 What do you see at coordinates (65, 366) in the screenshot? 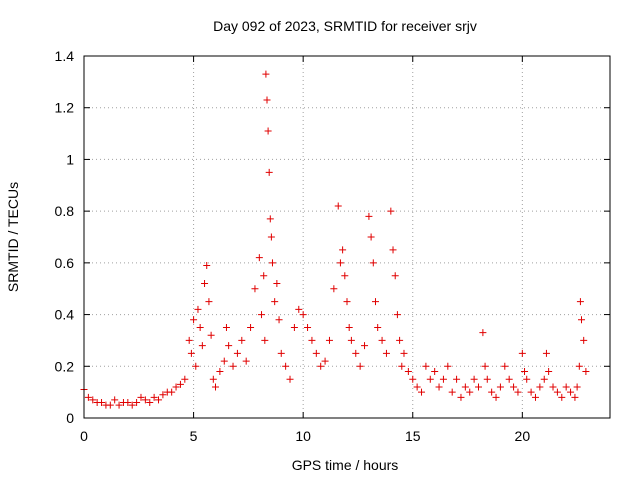
I see `y-tick-label: 0.2` at bounding box center [65, 366].